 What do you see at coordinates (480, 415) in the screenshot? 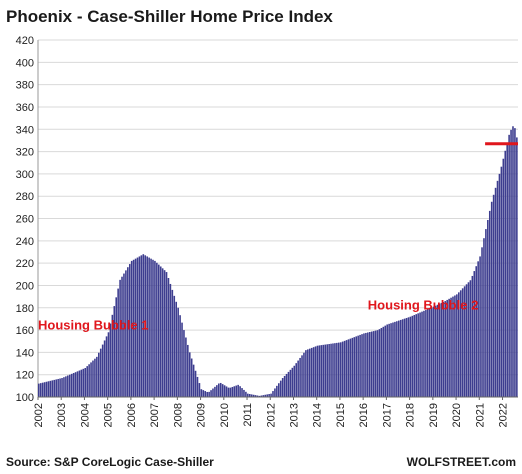
I see `x-tick-label: 2021` at bounding box center [480, 415].